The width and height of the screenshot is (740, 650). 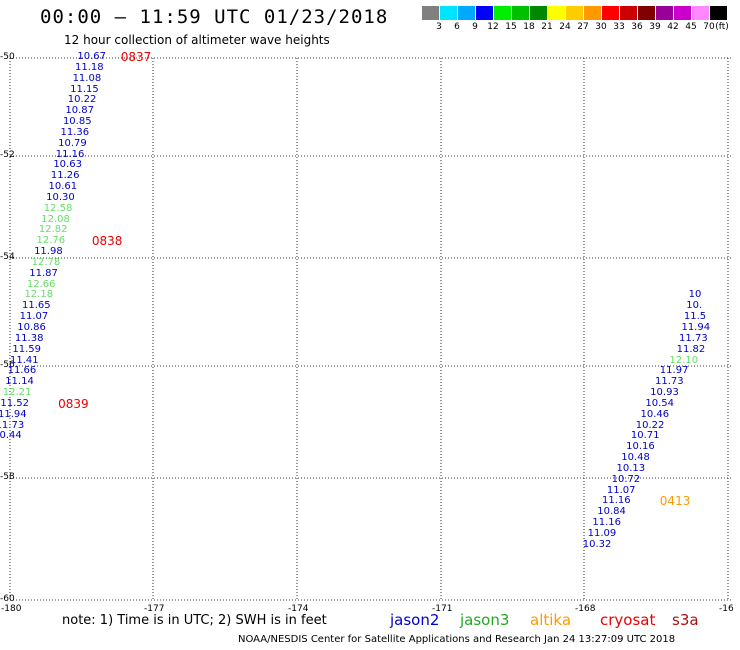 What do you see at coordinates (439, 27) in the screenshot?
I see `legend-label: 3` at bounding box center [439, 27].